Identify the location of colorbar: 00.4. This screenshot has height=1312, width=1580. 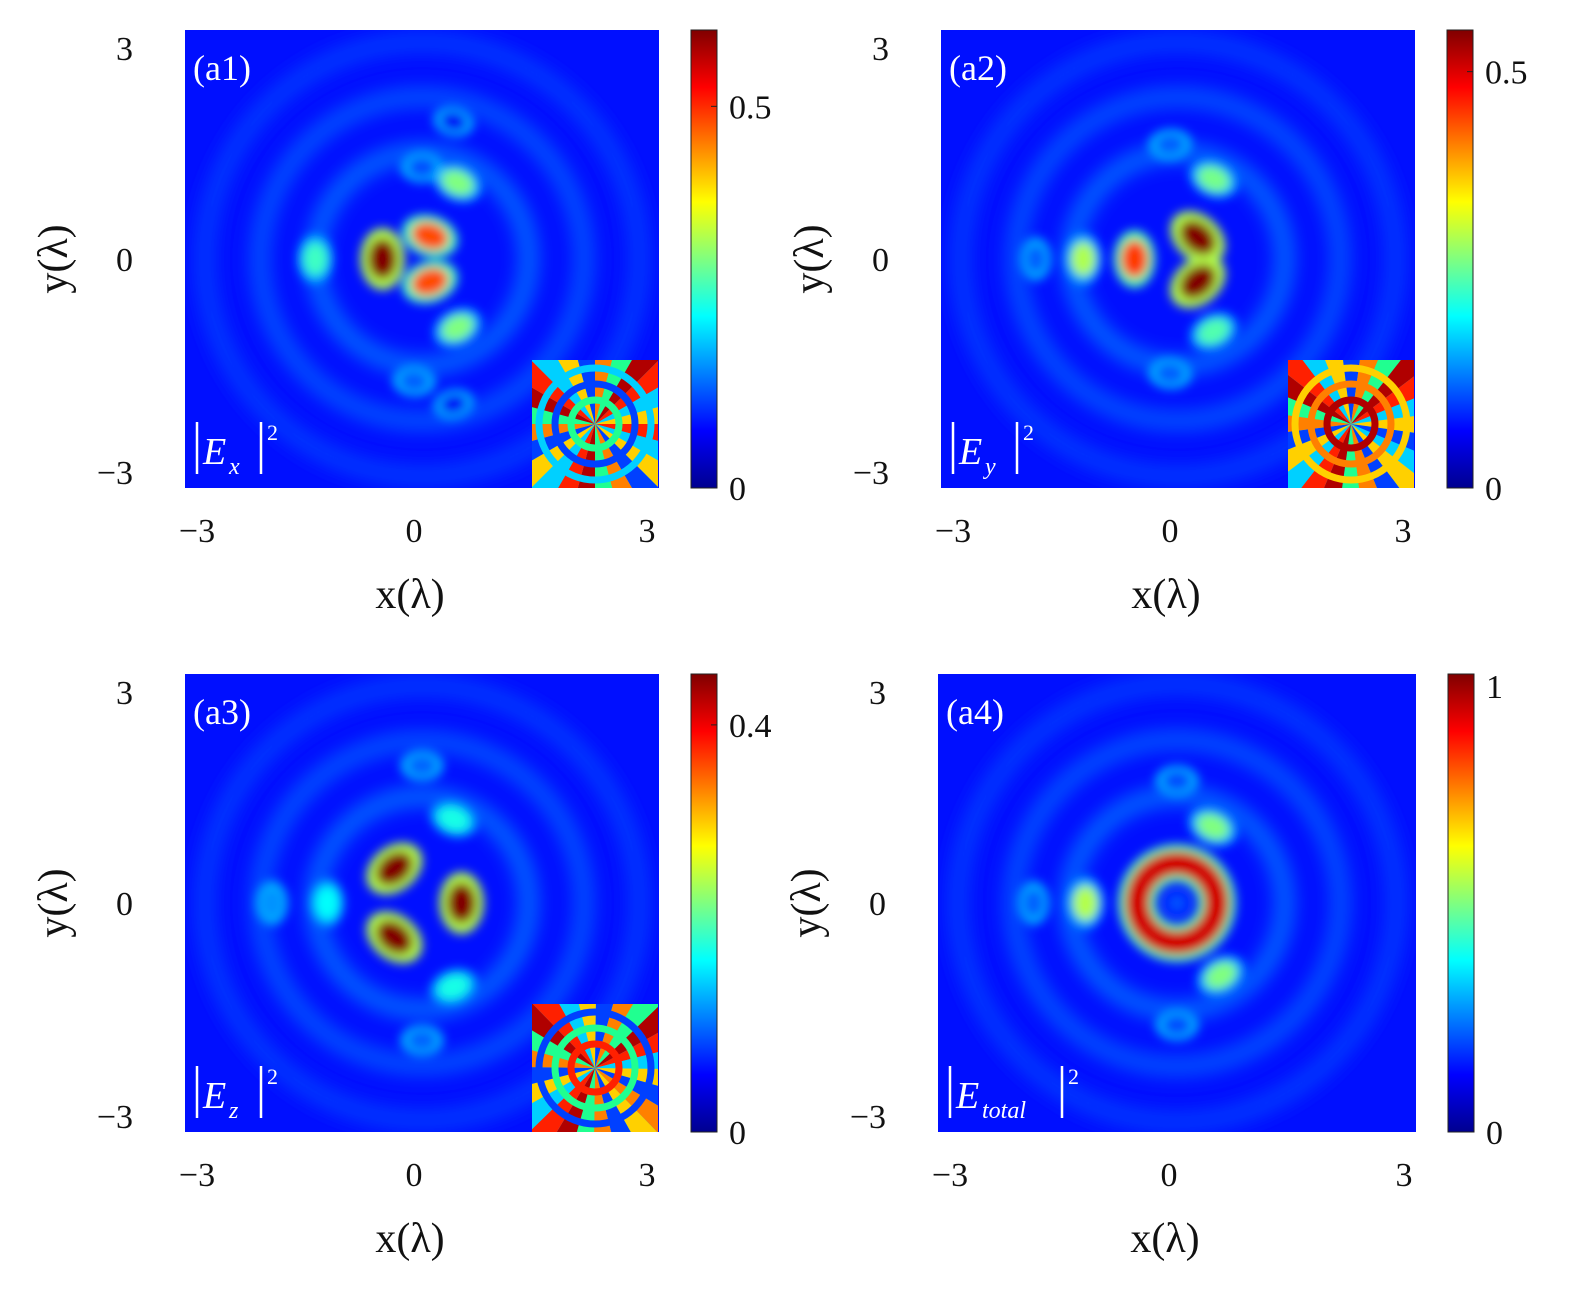
(731, 912).